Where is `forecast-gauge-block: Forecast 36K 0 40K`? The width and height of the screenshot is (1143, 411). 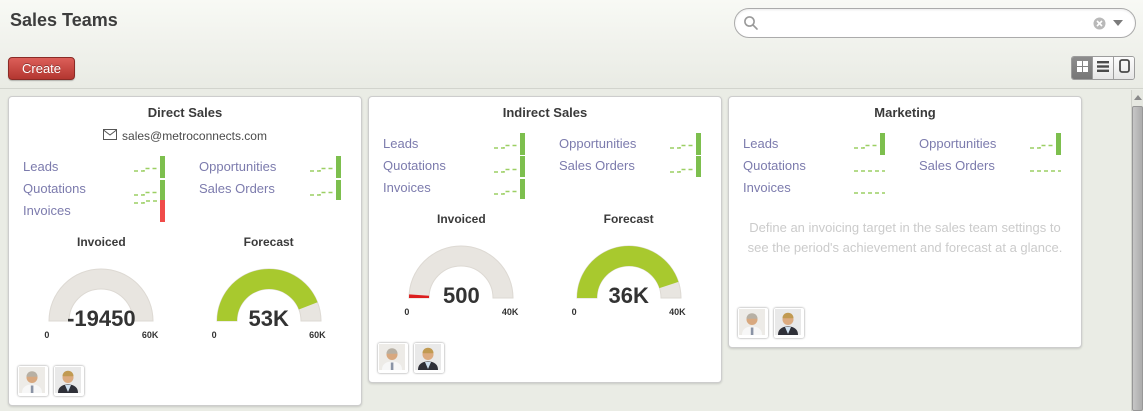
forecast-gauge-block: Forecast 36K 0 40K is located at coordinates (629, 264).